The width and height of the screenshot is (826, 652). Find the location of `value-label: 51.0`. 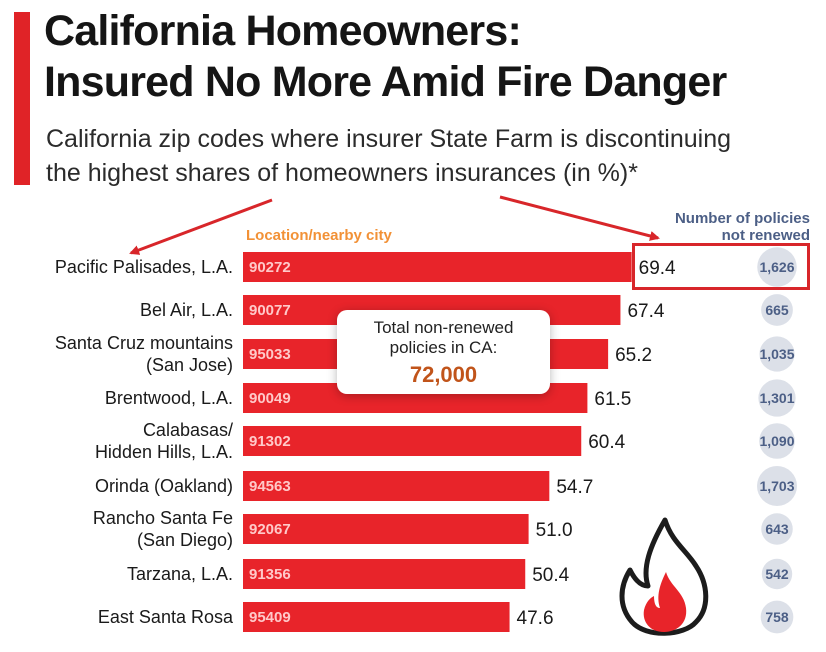

value-label: 51.0 is located at coordinates (554, 530).